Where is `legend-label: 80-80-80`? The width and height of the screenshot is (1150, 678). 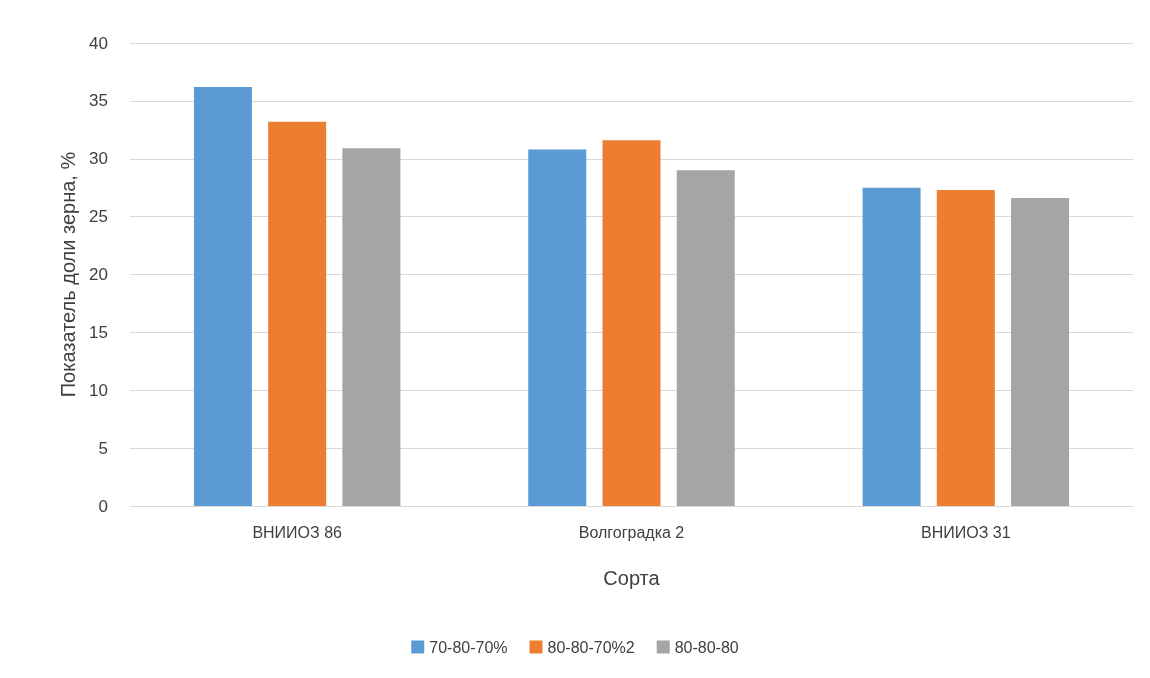 legend-label: 80-80-80 is located at coordinates (706, 647).